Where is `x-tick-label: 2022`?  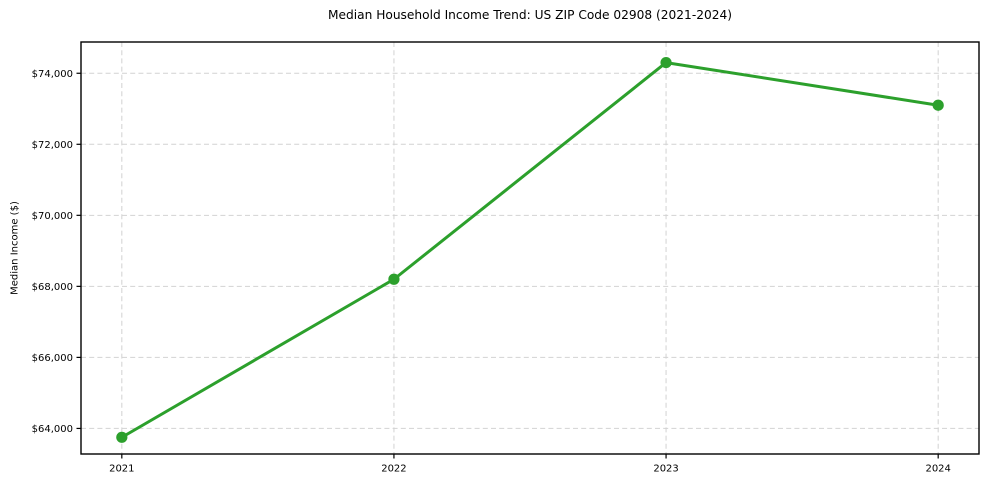
x-tick-label: 2022 is located at coordinates (393, 469).